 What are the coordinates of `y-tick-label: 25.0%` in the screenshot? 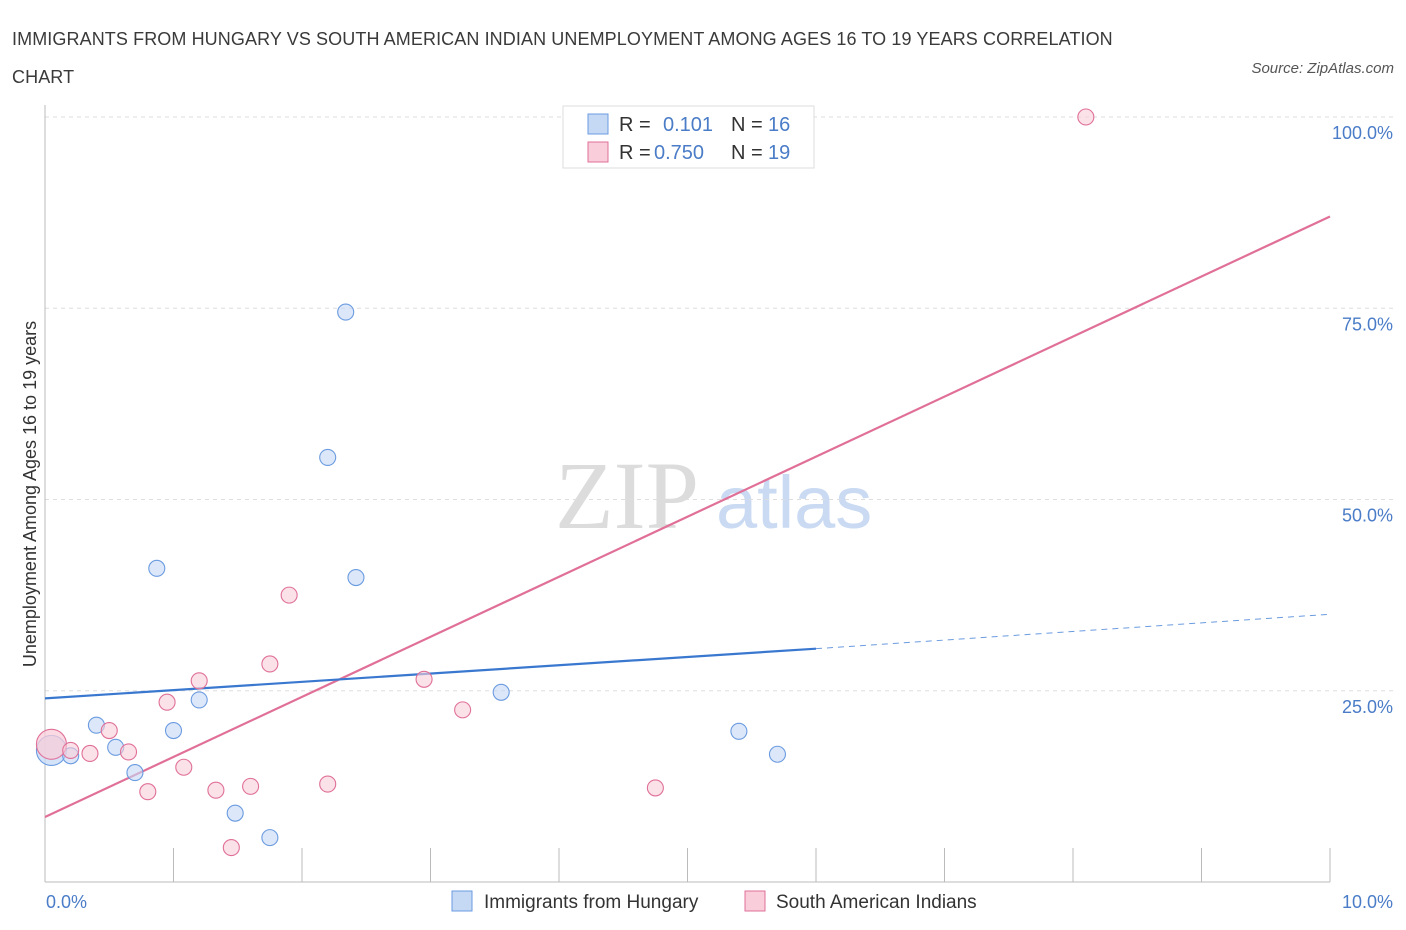 It's located at (1367, 707).